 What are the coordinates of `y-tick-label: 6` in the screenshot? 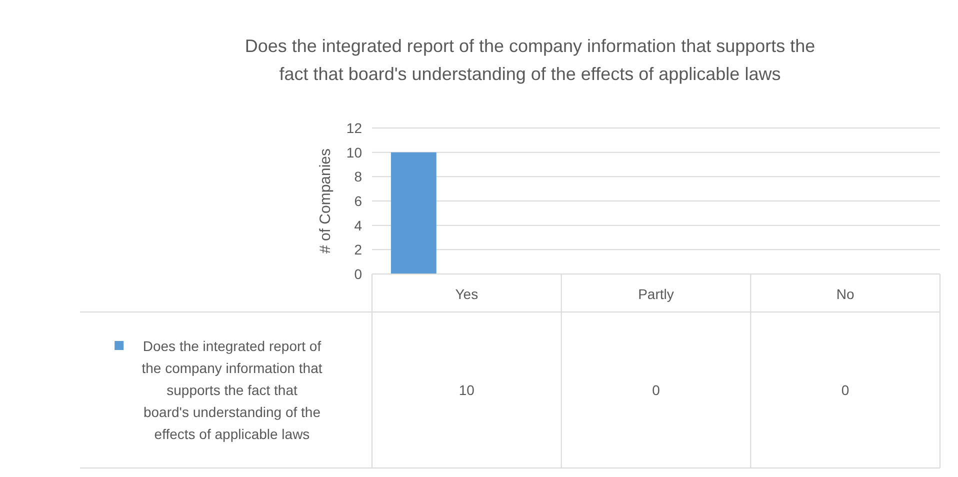 It's located at (358, 201).